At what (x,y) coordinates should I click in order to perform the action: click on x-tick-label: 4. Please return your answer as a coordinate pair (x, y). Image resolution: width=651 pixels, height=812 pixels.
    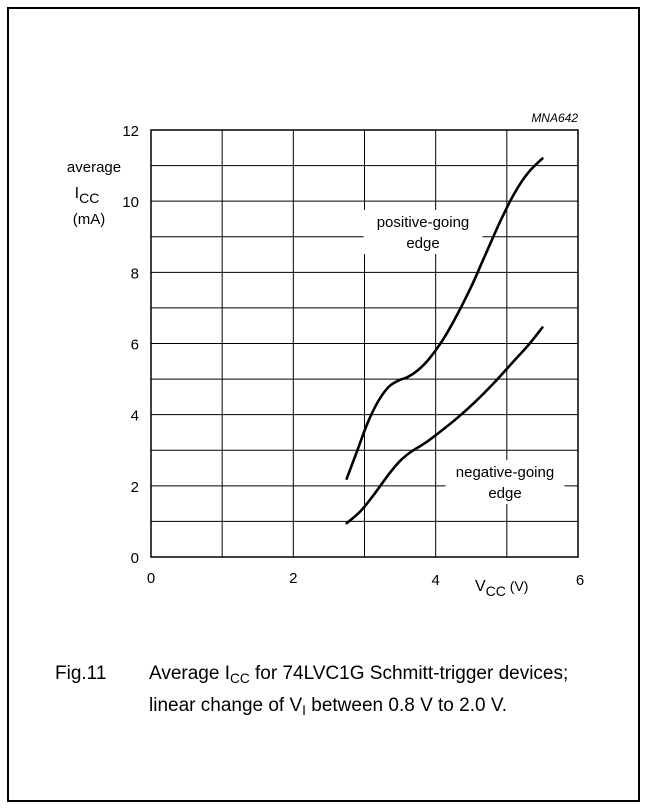
    Looking at the image, I should click on (435, 580).